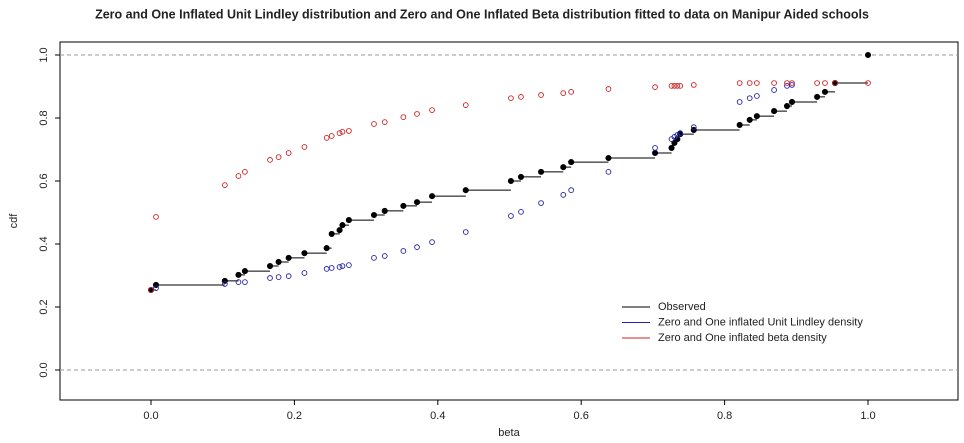  I want to click on legend-label: Zero and One inflated beta density, so click(742, 338).